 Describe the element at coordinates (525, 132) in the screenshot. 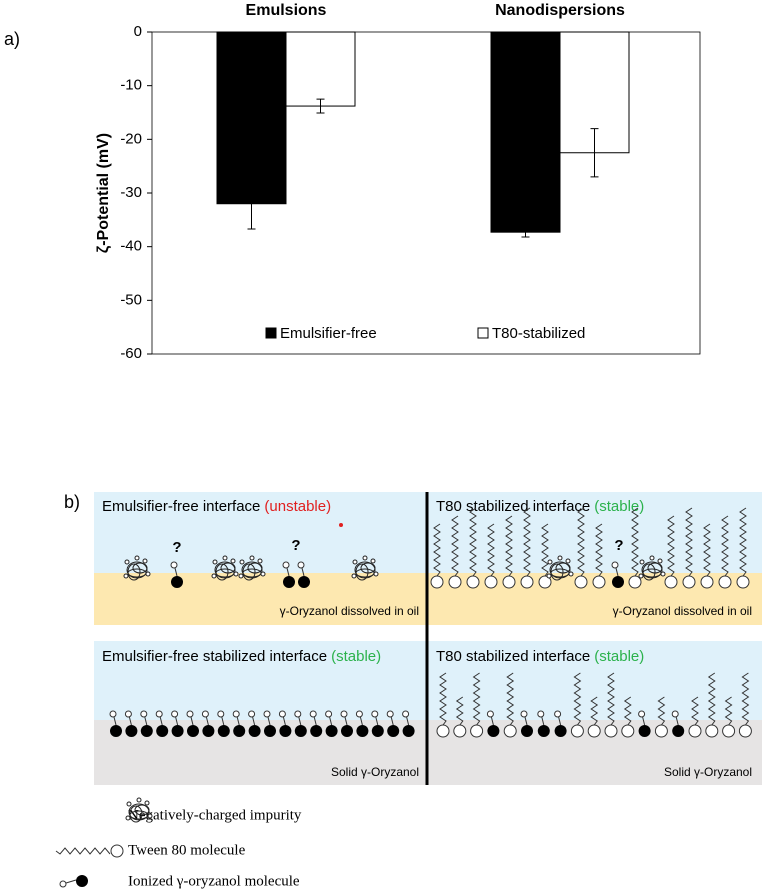

I see `bar` at that location.